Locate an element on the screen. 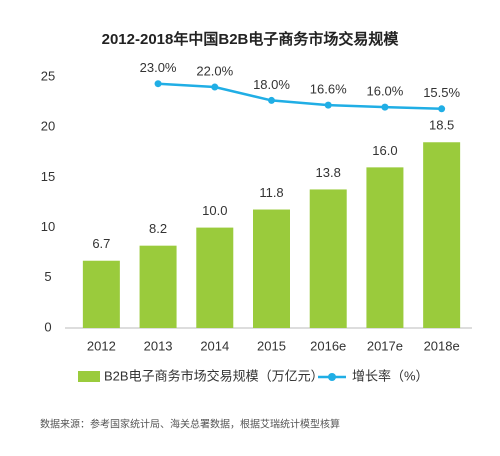 The width and height of the screenshot is (500, 456). x-tick-label: 2017e is located at coordinates (385, 345).